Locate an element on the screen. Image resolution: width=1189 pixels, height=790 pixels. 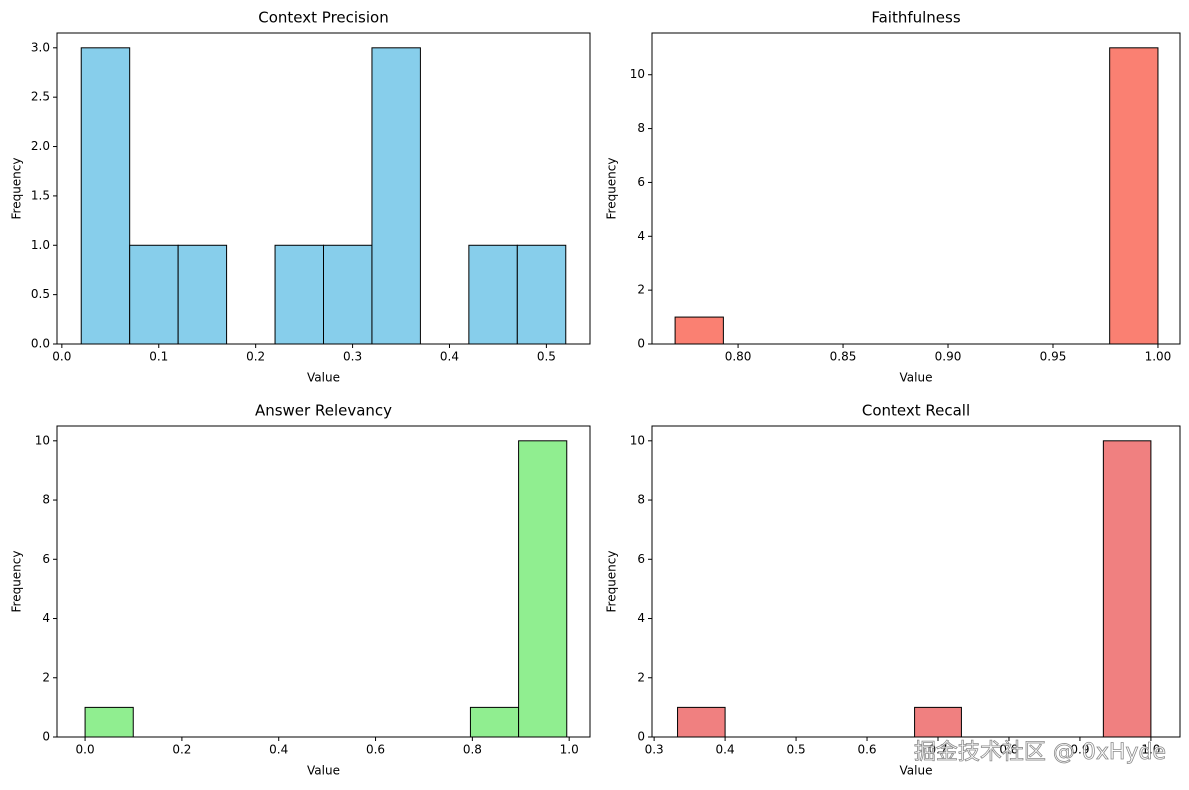
x-tick-label: 0.1 is located at coordinates (158, 357).